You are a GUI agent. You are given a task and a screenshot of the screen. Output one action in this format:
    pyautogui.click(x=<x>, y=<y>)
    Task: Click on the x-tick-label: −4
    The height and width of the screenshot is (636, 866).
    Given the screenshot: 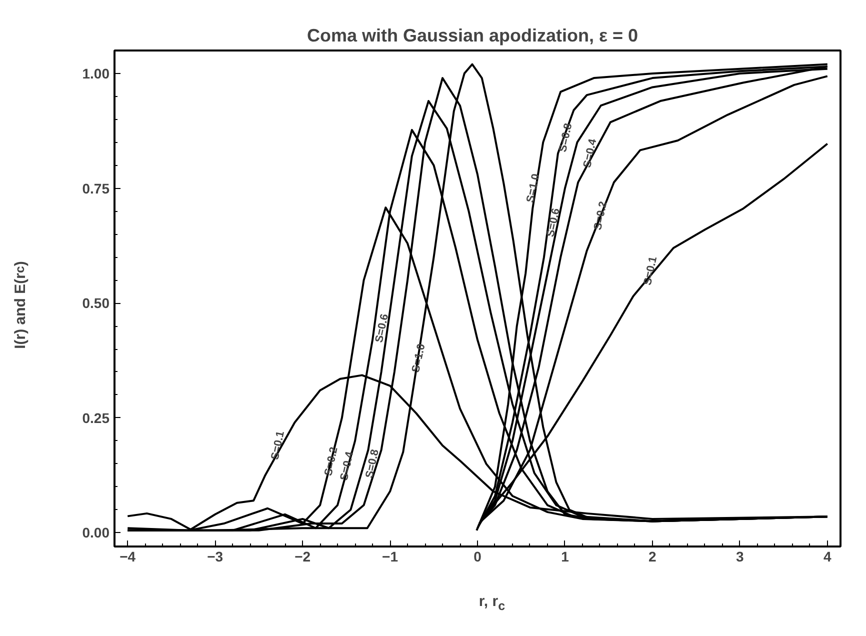 What is the action you would take?
    pyautogui.click(x=128, y=556)
    